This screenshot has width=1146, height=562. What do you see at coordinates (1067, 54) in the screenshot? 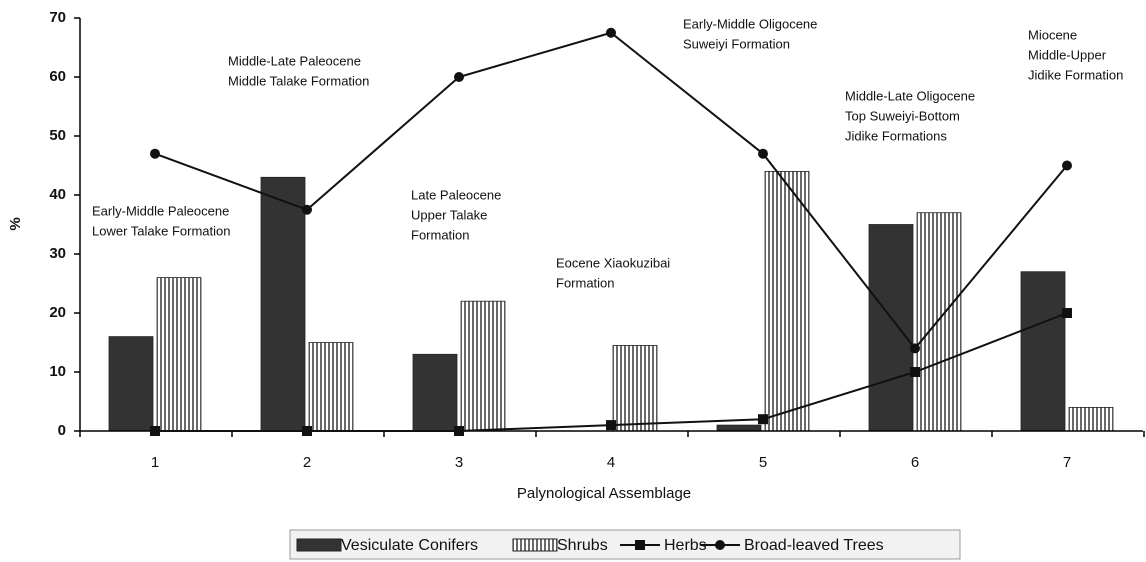
I see `annotation: Middle-Upper` at bounding box center [1067, 54].